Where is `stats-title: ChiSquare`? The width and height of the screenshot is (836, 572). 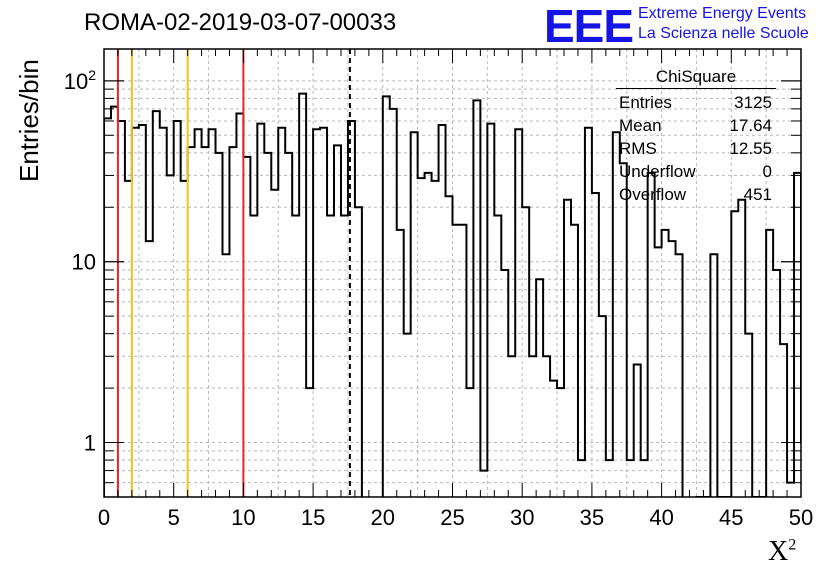 stats-title: ChiSquare is located at coordinates (696, 76).